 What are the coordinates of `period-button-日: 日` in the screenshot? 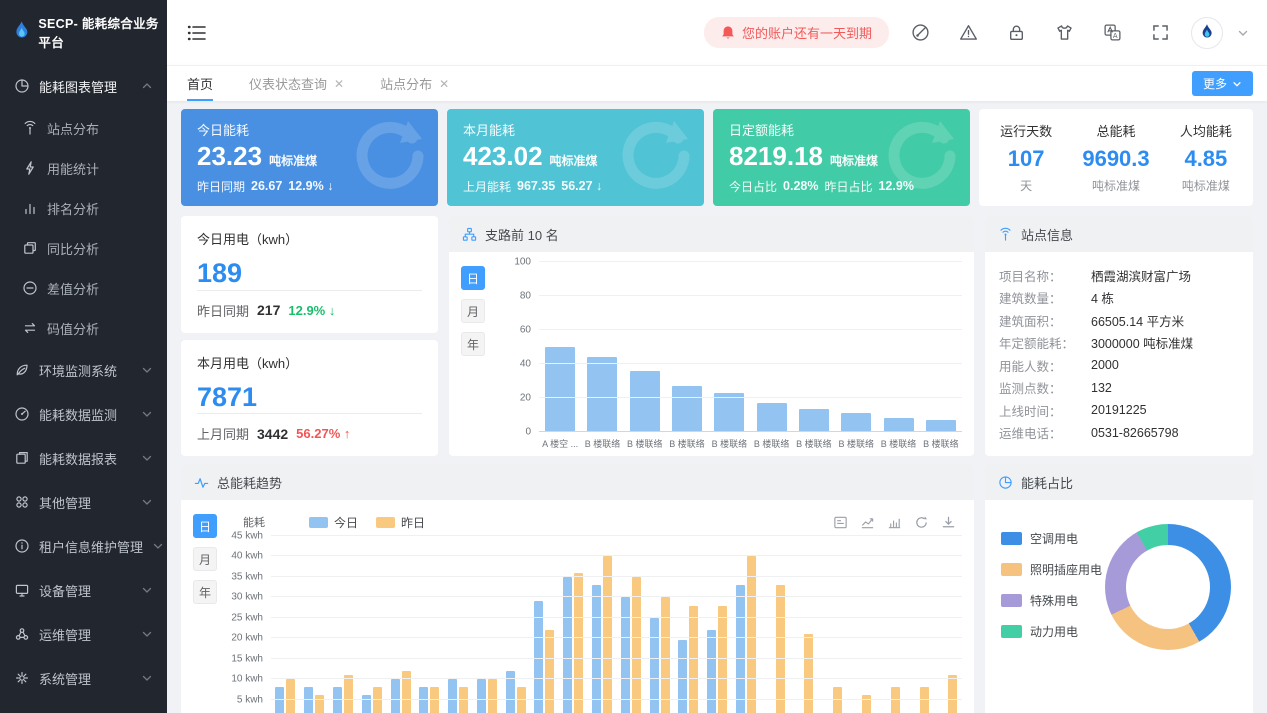 It's located at (473, 278).